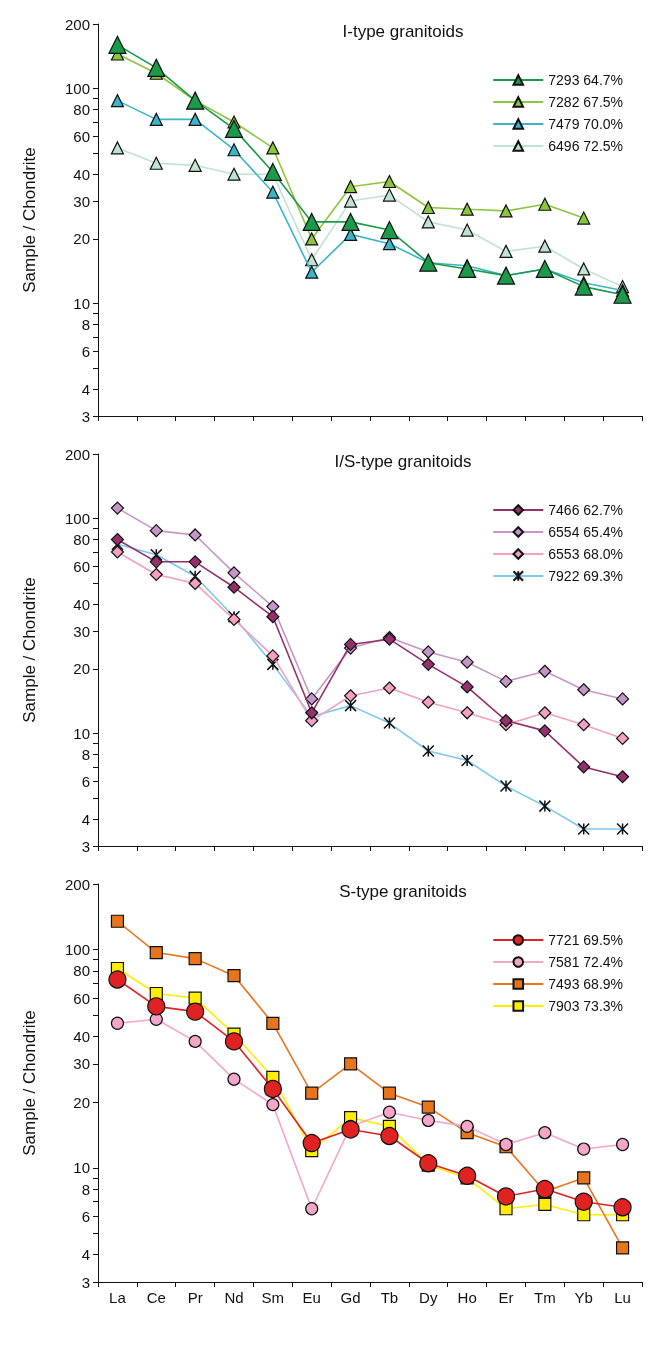  I want to click on x-tick-label: Pr, so click(195, 1297).